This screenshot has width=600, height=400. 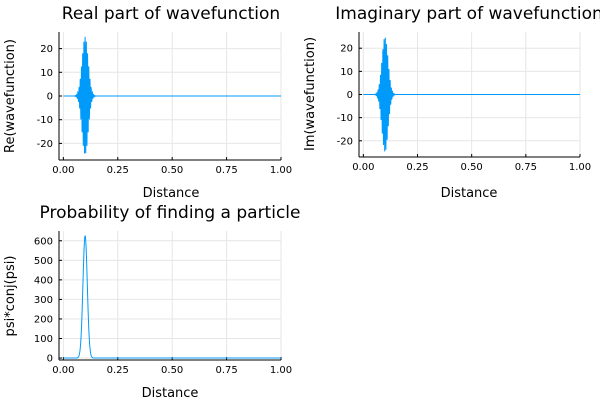 What do you see at coordinates (43, 319) in the screenshot?
I see `y-tick-label: 200` at bounding box center [43, 319].